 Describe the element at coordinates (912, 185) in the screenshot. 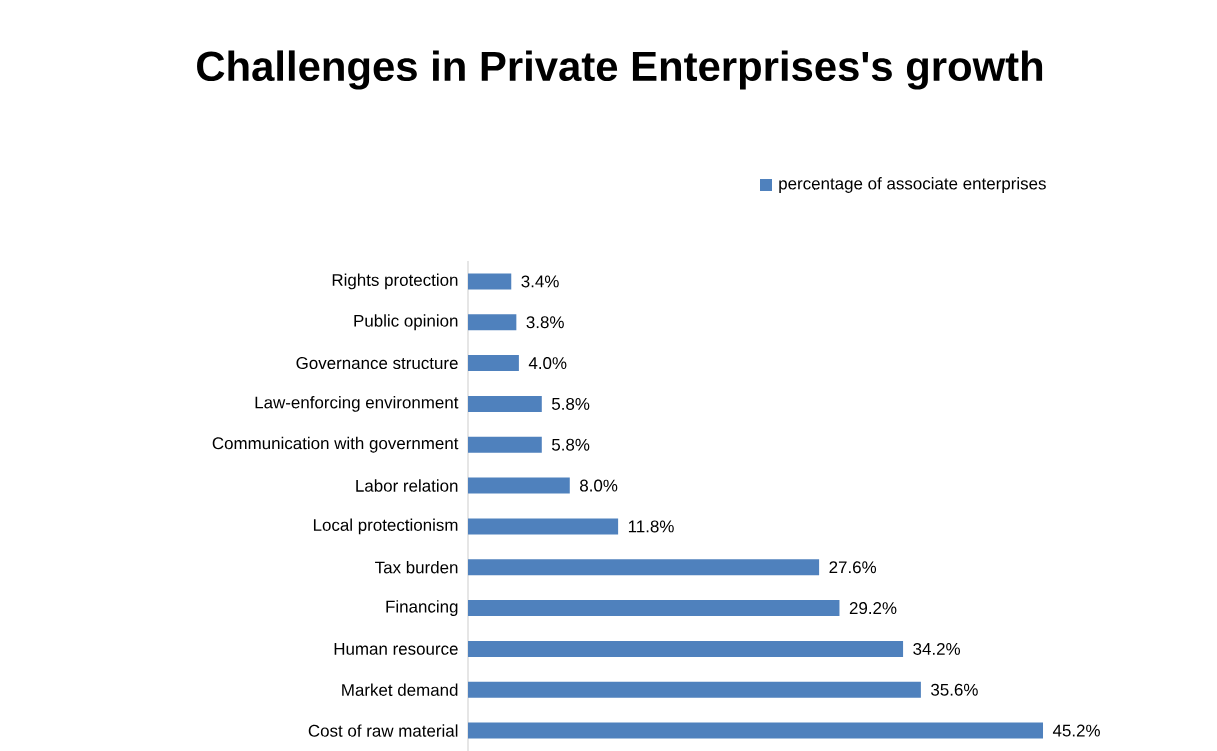

I see `legend-label: percentage of associate enterprises` at that location.